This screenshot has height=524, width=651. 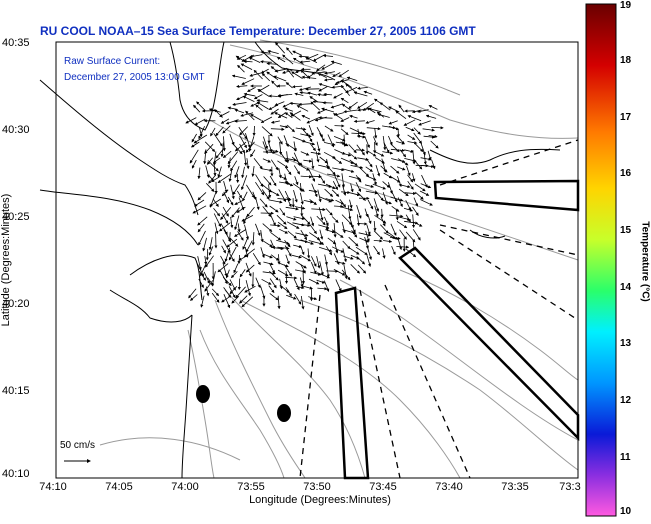 What do you see at coordinates (625, 60) in the screenshot?
I see `colorbar-tick: 18` at bounding box center [625, 60].